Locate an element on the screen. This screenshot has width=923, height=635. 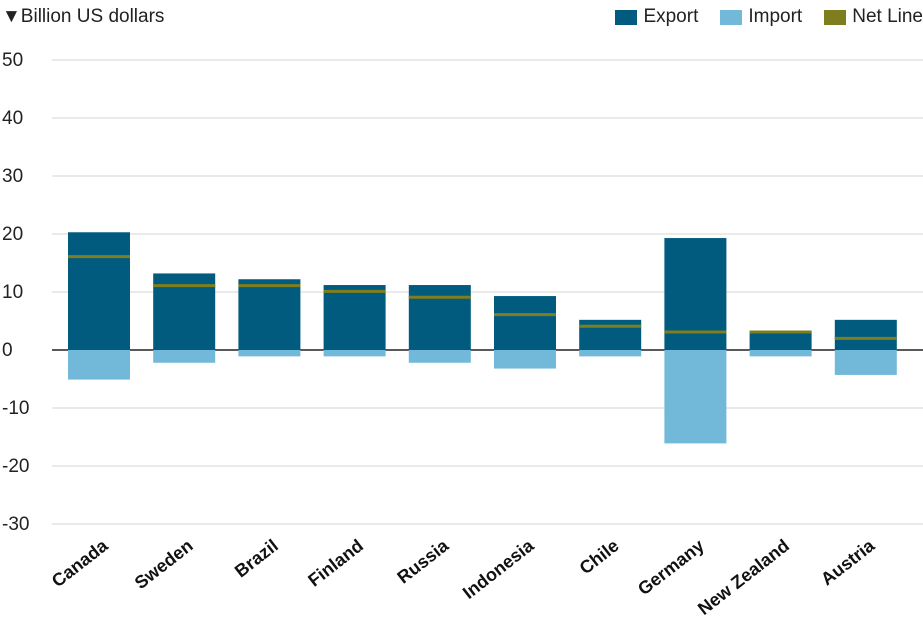
y-tick-label: 50 is located at coordinates (12, 60).